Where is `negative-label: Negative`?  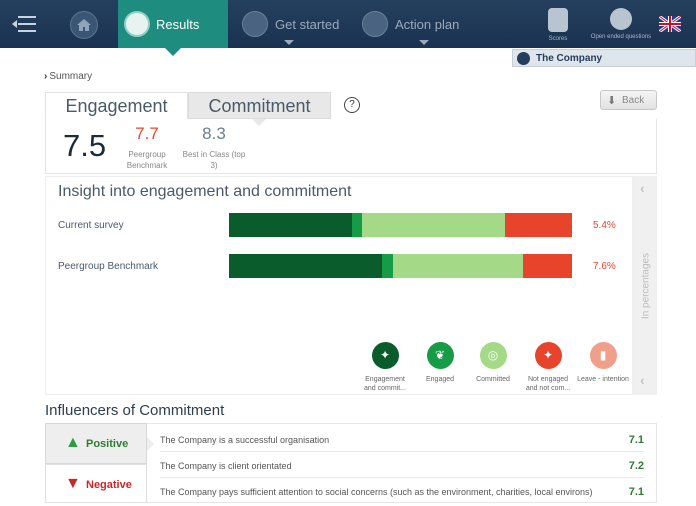 negative-label: Negative is located at coordinates (109, 485).